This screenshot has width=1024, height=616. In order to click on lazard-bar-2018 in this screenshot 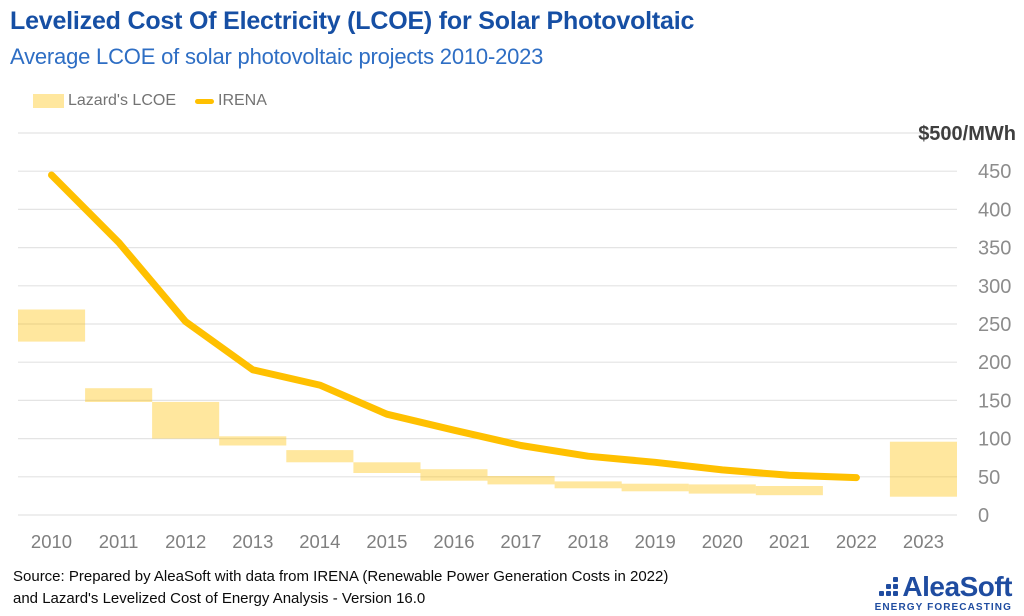, I will do `click(588, 485)`.